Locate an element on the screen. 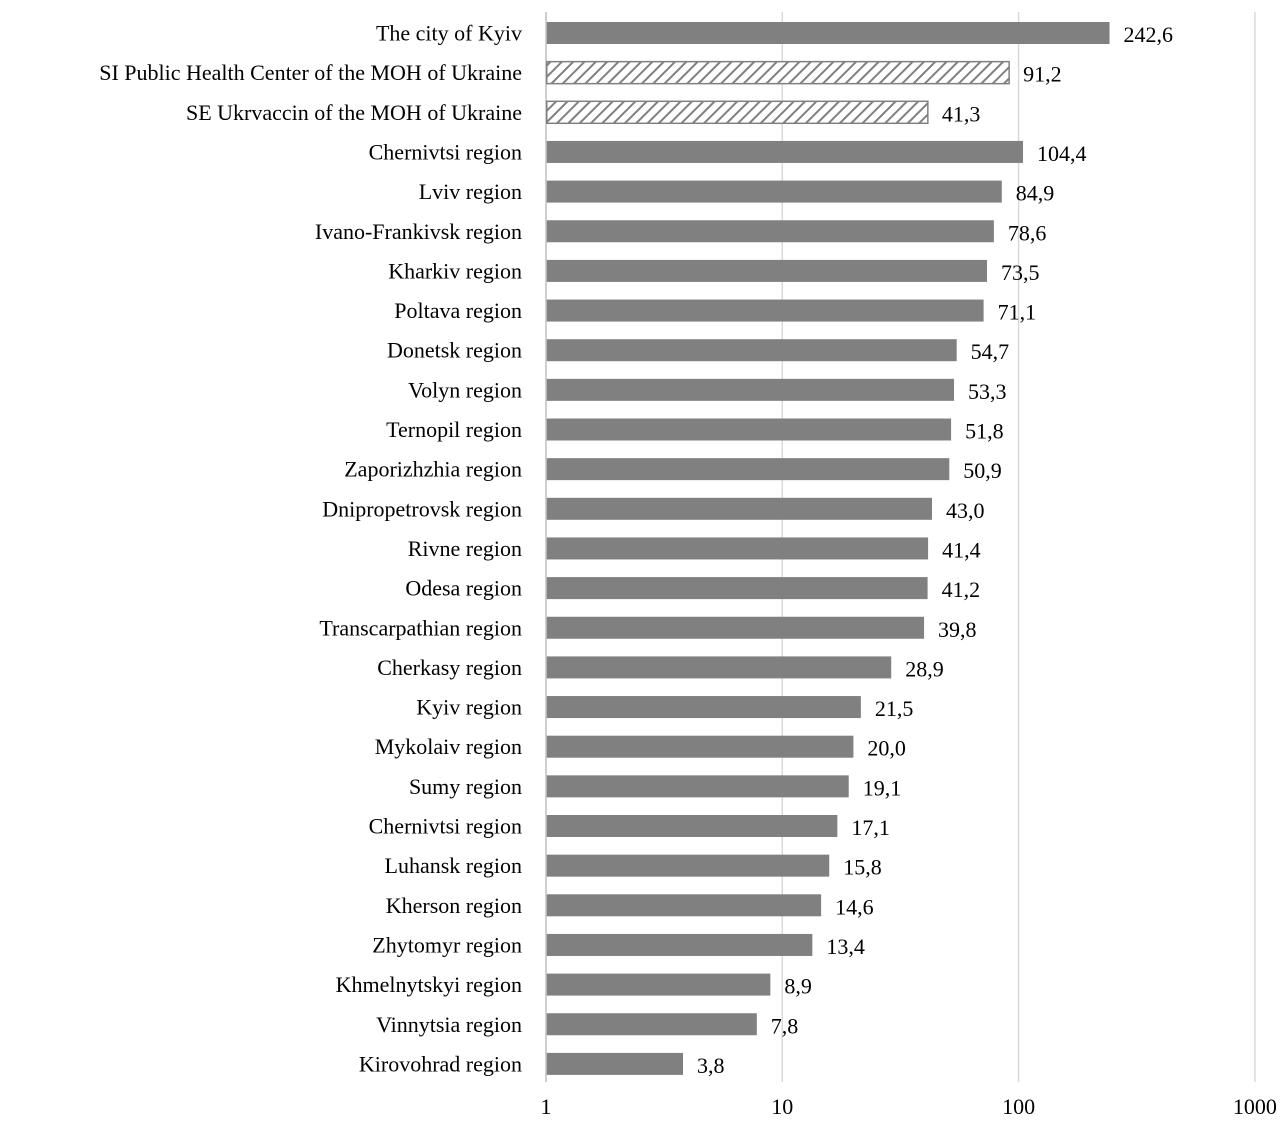 Image resolution: width=1283 pixels, height=1124 pixels. value-label: 7,8 is located at coordinates (785, 1025).